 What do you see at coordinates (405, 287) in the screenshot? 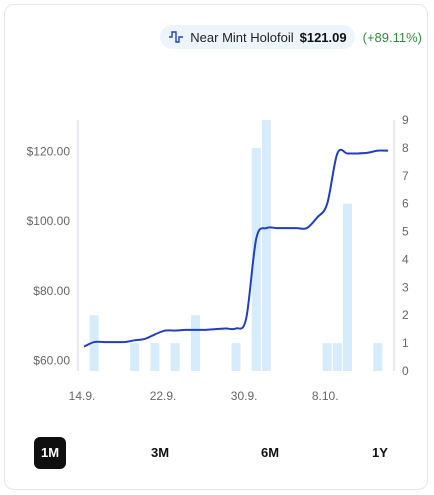
I see `y-right-tick-label: 3` at bounding box center [405, 287].